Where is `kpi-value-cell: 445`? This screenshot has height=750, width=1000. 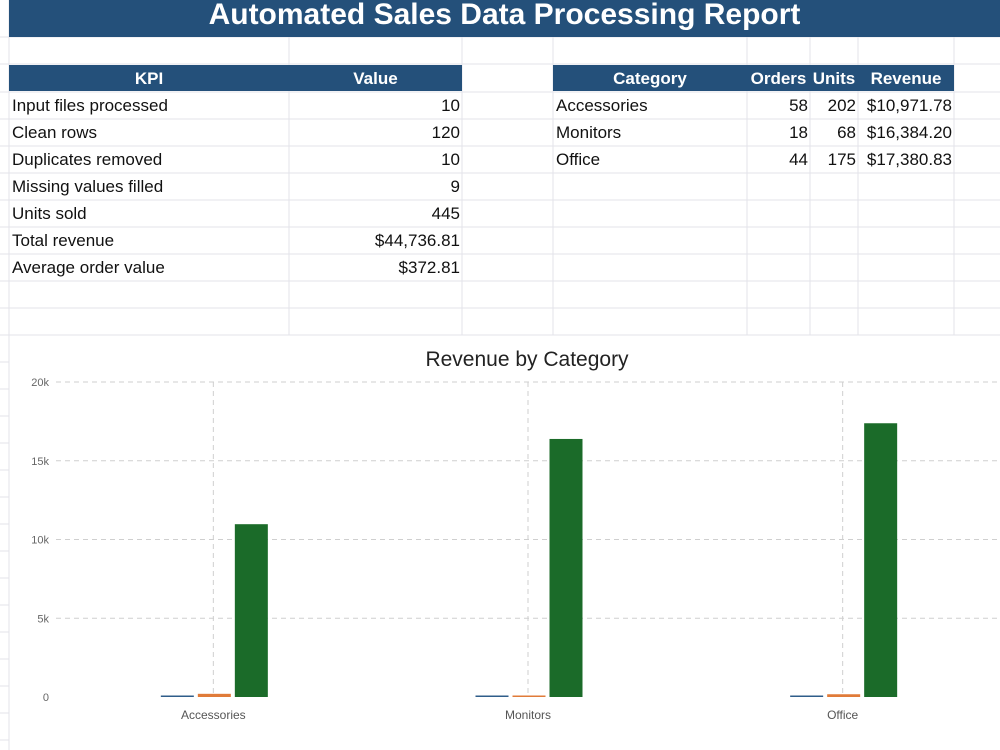
kpi-value-cell: 445 is located at coordinates (445, 213).